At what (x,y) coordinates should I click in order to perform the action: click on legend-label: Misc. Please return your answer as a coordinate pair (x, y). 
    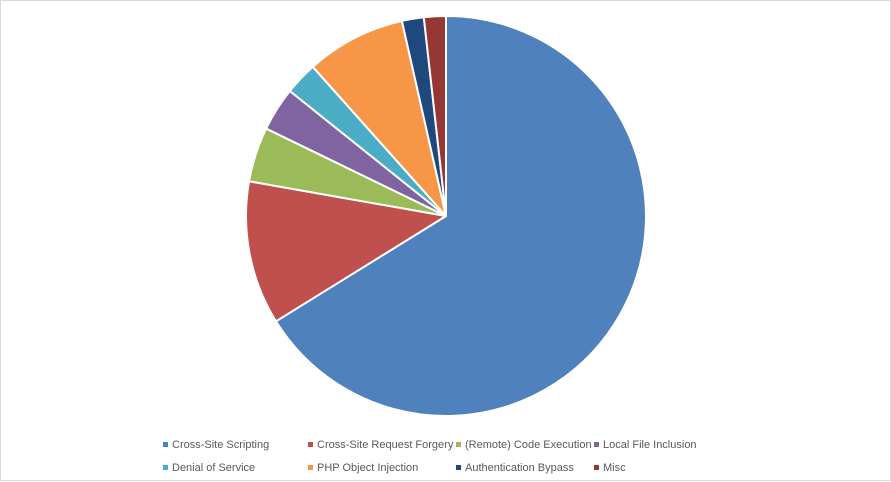
    Looking at the image, I should click on (614, 467).